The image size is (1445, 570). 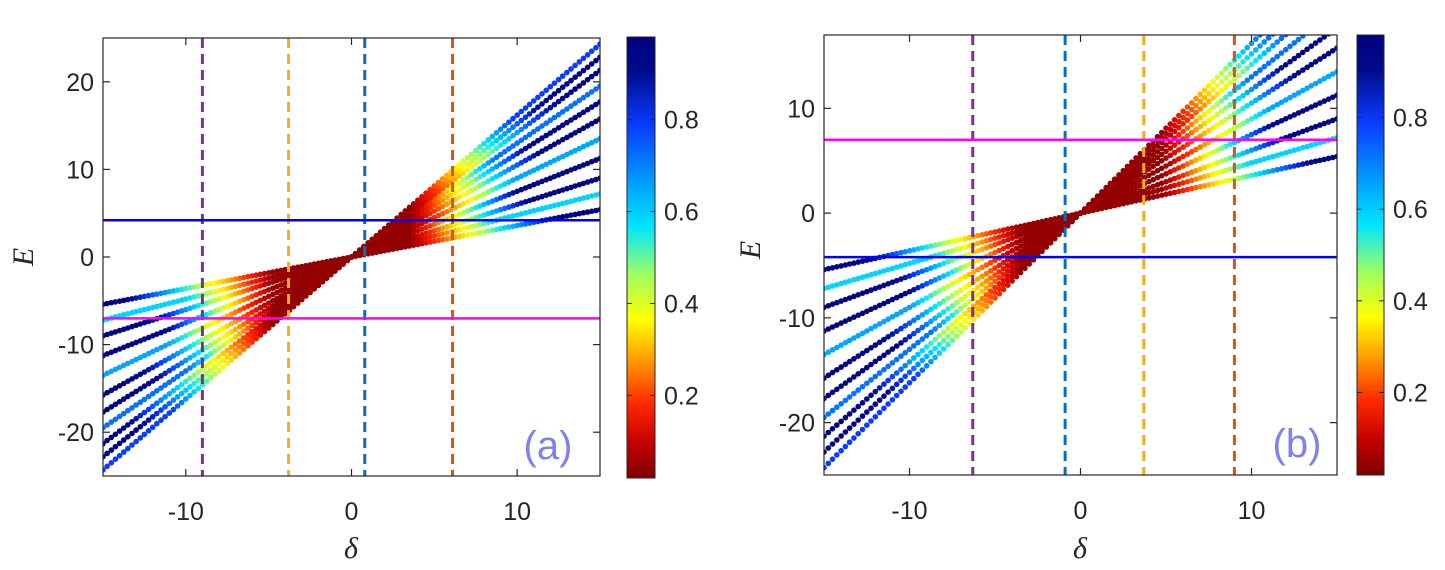 What do you see at coordinates (1410, 119) in the screenshot?
I see `colorbar-tick-label: 0.8` at bounding box center [1410, 119].